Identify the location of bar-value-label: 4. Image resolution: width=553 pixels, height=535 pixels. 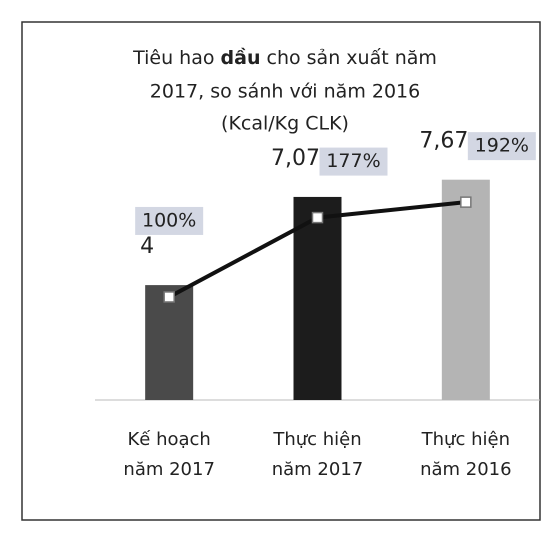
(147, 246).